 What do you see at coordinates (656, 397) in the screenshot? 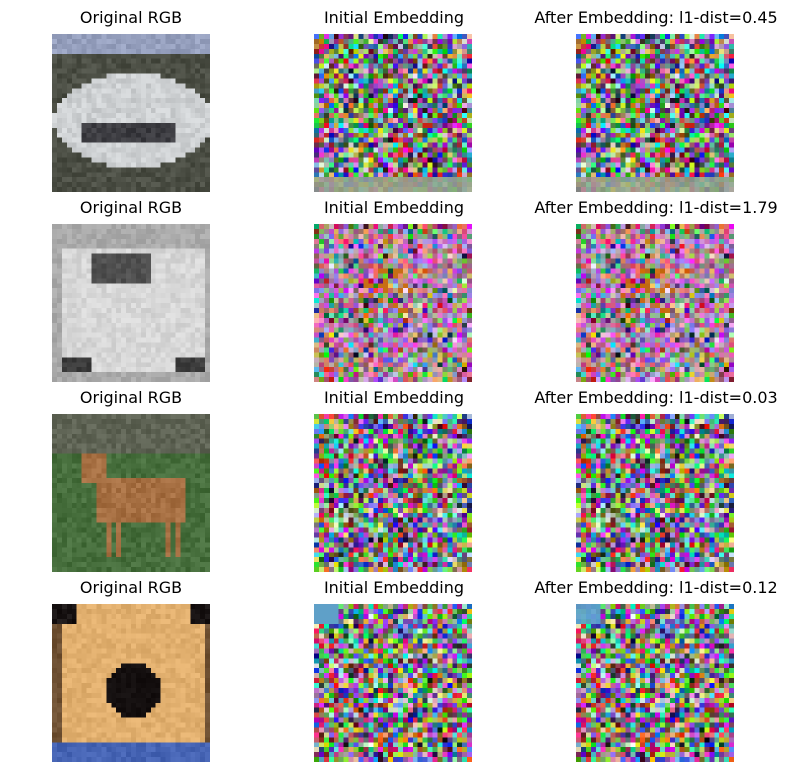
I see `panel-title: After Embedding: l1-dist=0.03` at bounding box center [656, 397].